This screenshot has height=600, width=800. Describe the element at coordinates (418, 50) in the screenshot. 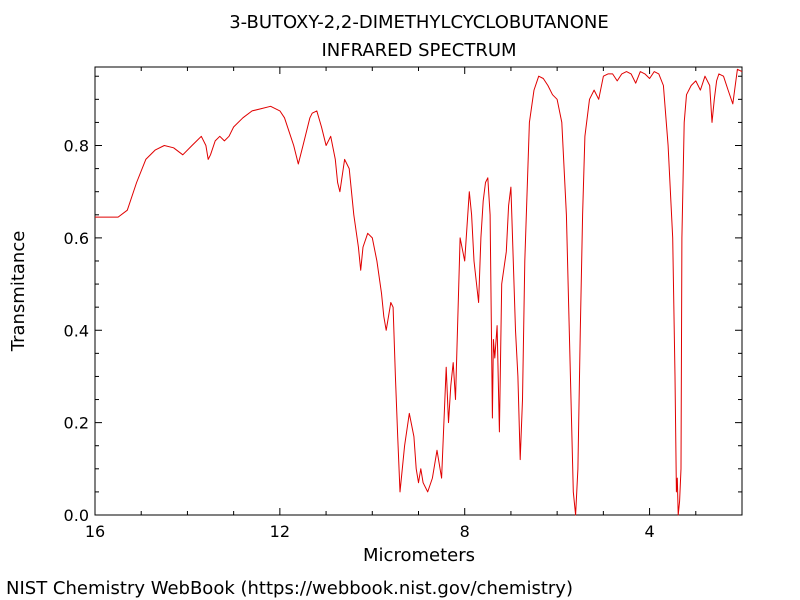

I see `chart-subtitle: INFRARED SPECTRUM` at that location.